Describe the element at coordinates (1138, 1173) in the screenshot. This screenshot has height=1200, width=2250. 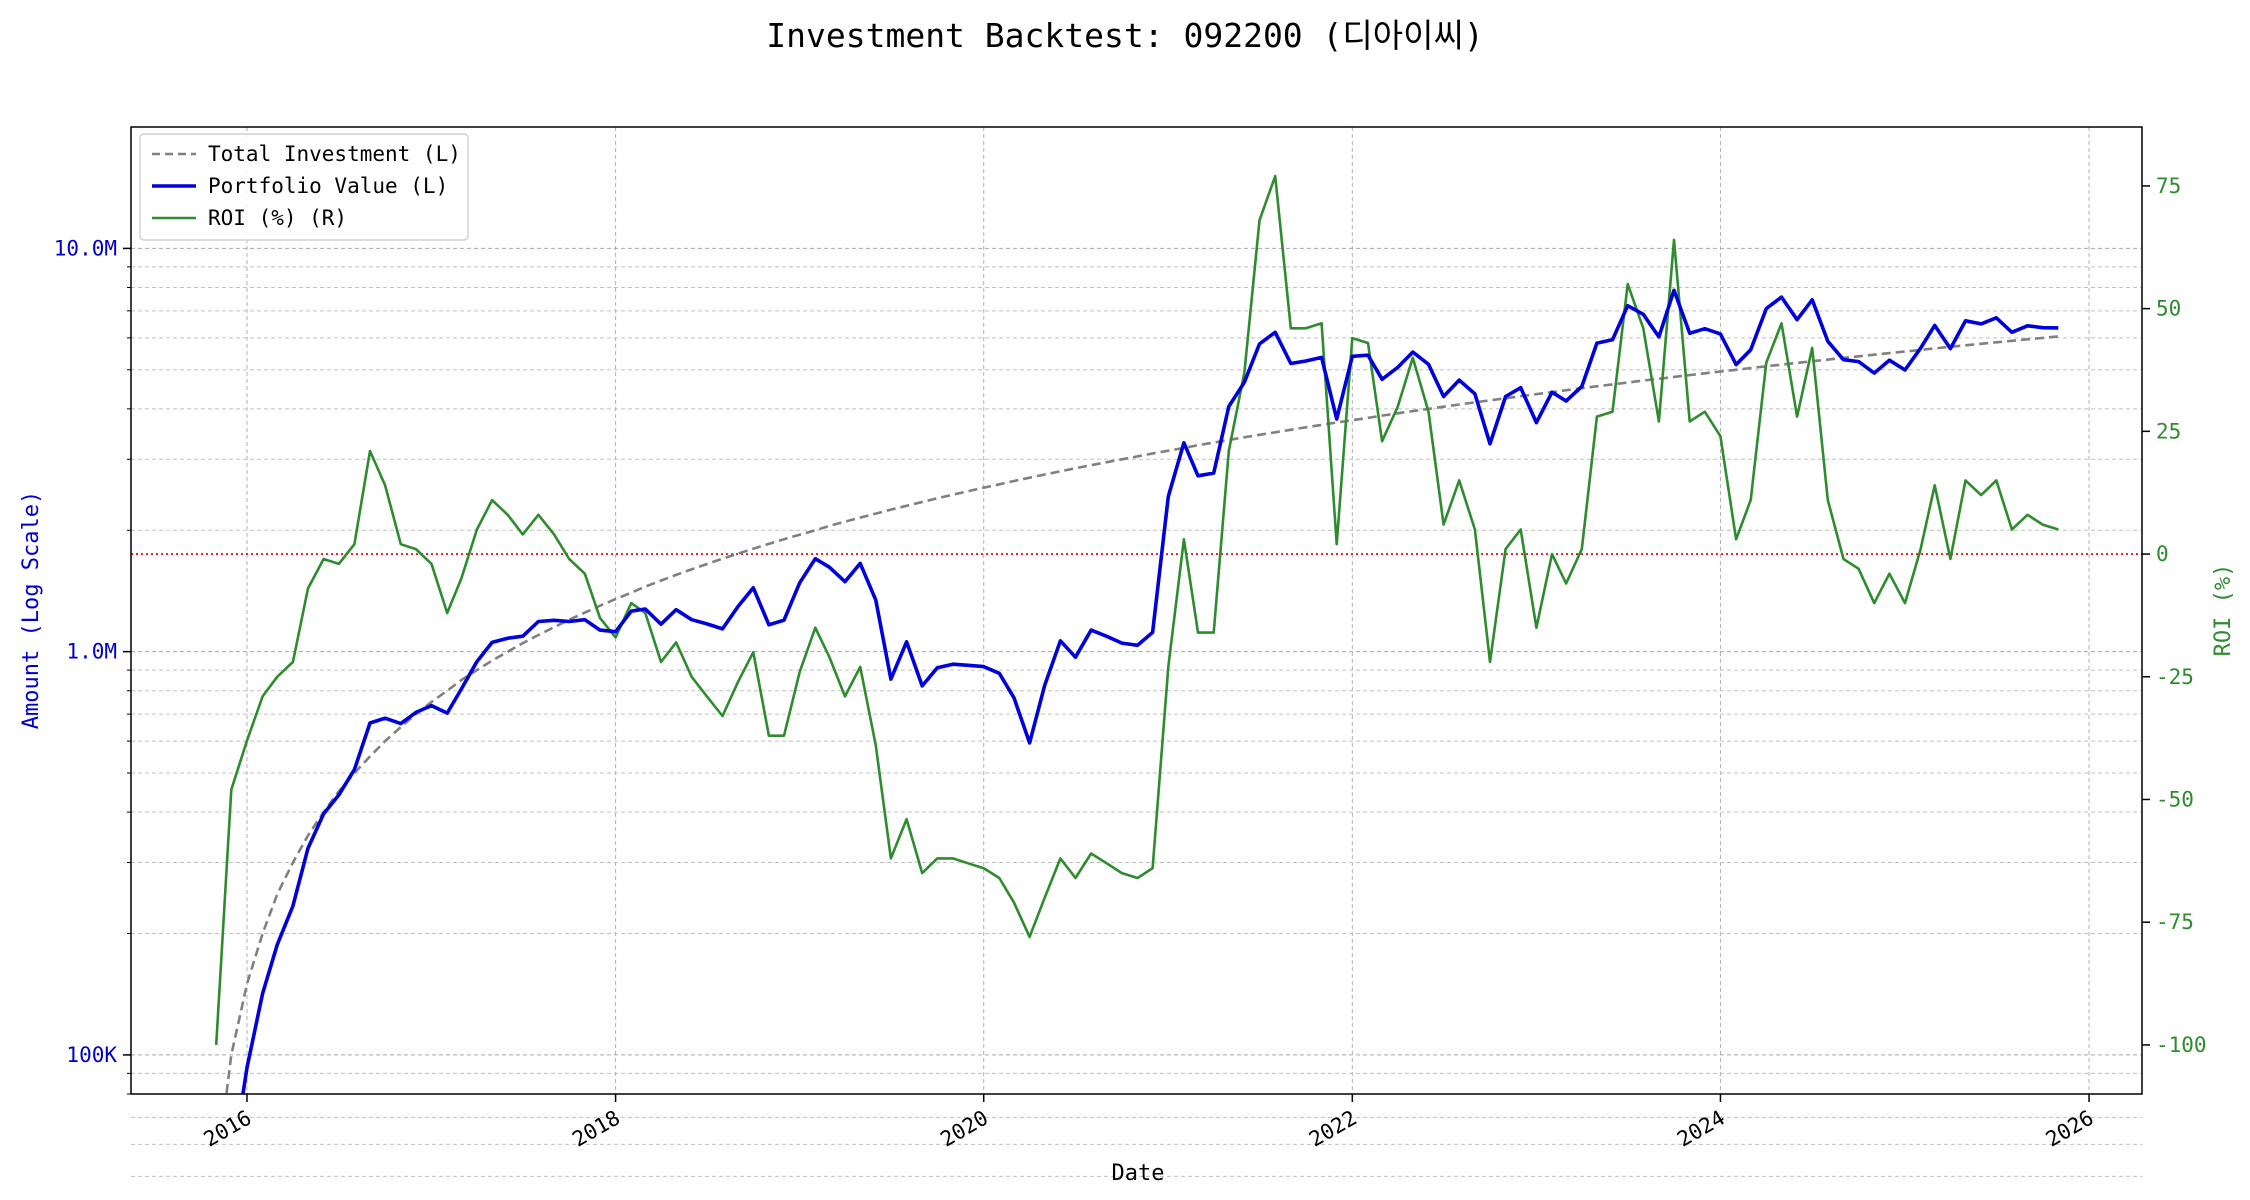
I see `x-axis-label: Date` at that location.